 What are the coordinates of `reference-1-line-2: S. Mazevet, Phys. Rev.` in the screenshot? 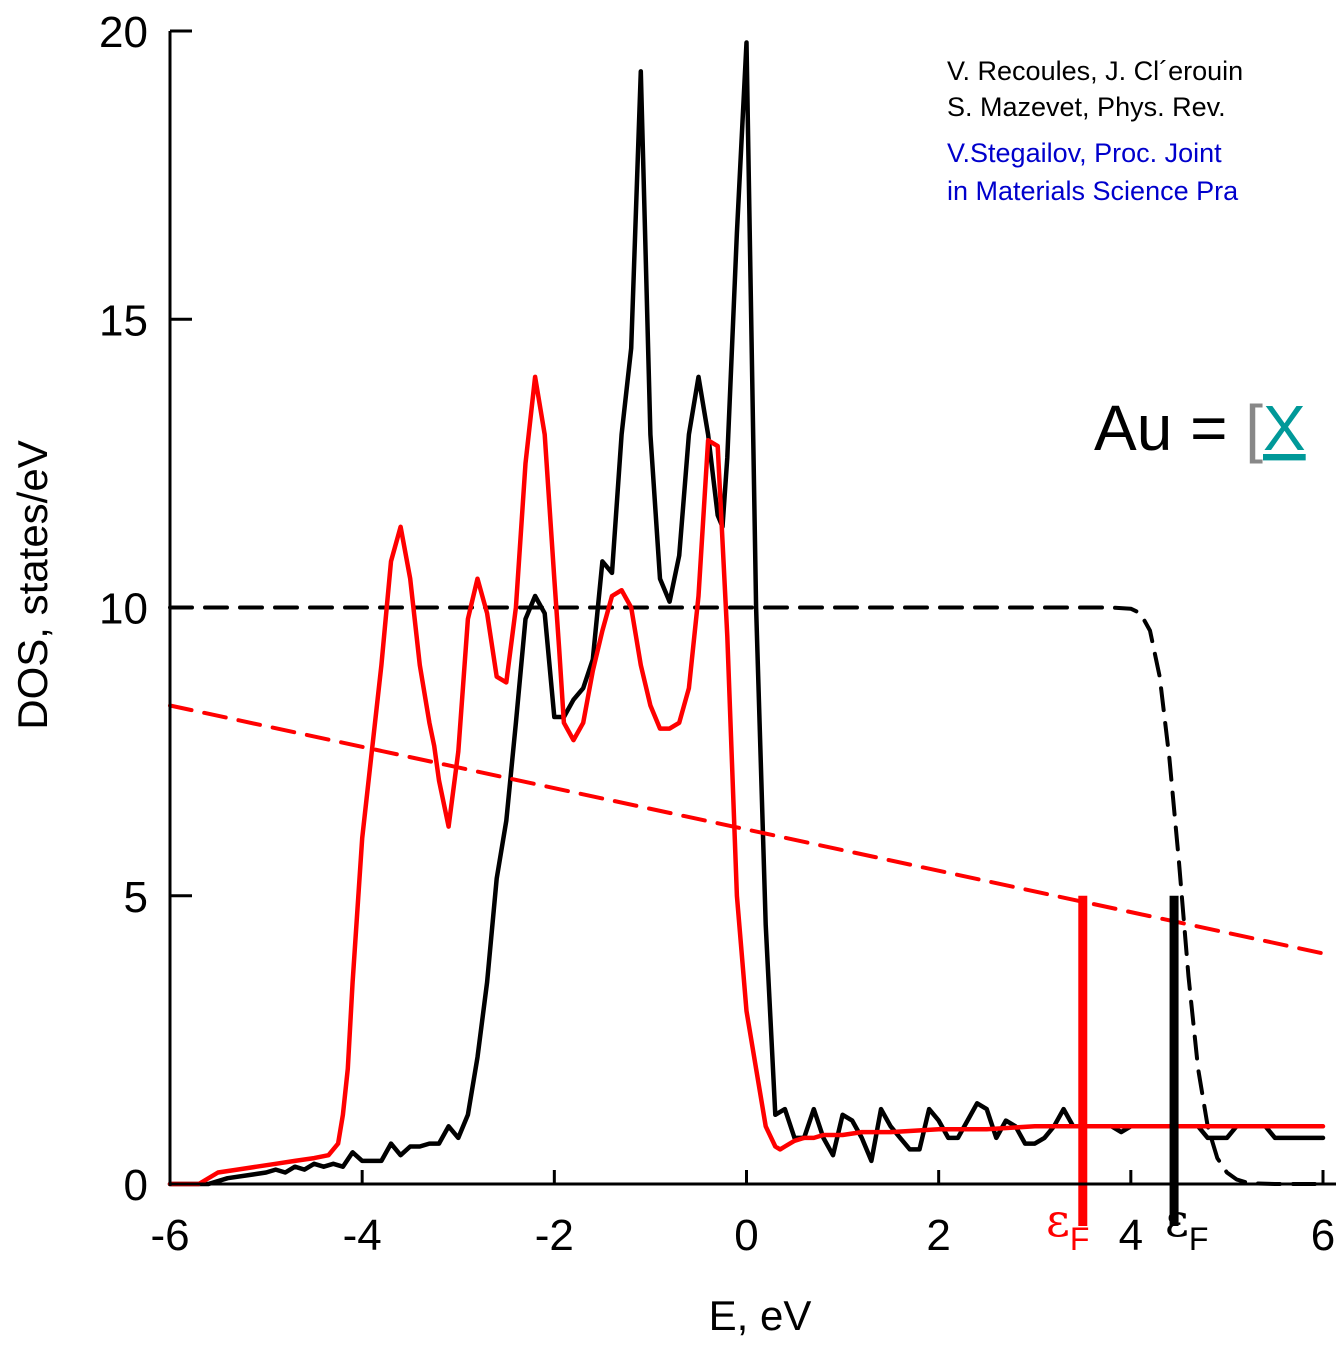 It's located at (1086, 107).